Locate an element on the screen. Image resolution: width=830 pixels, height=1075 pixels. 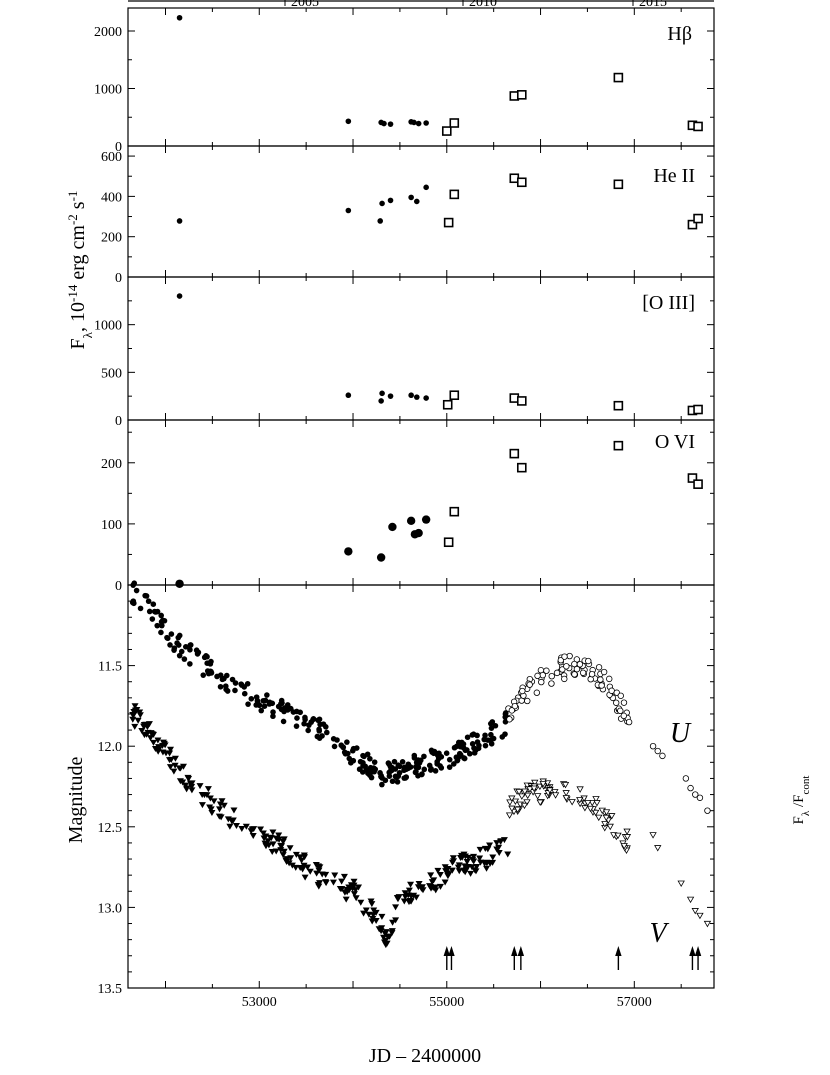
y-tick-label: 12.5 is located at coordinates (110, 828).